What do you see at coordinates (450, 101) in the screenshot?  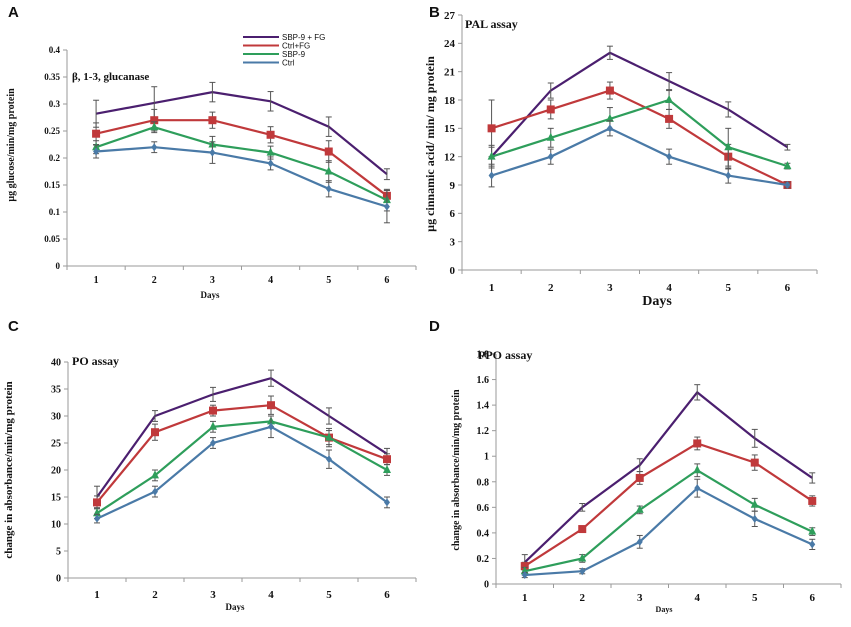 I see `y-tick-label: 18` at bounding box center [450, 101].